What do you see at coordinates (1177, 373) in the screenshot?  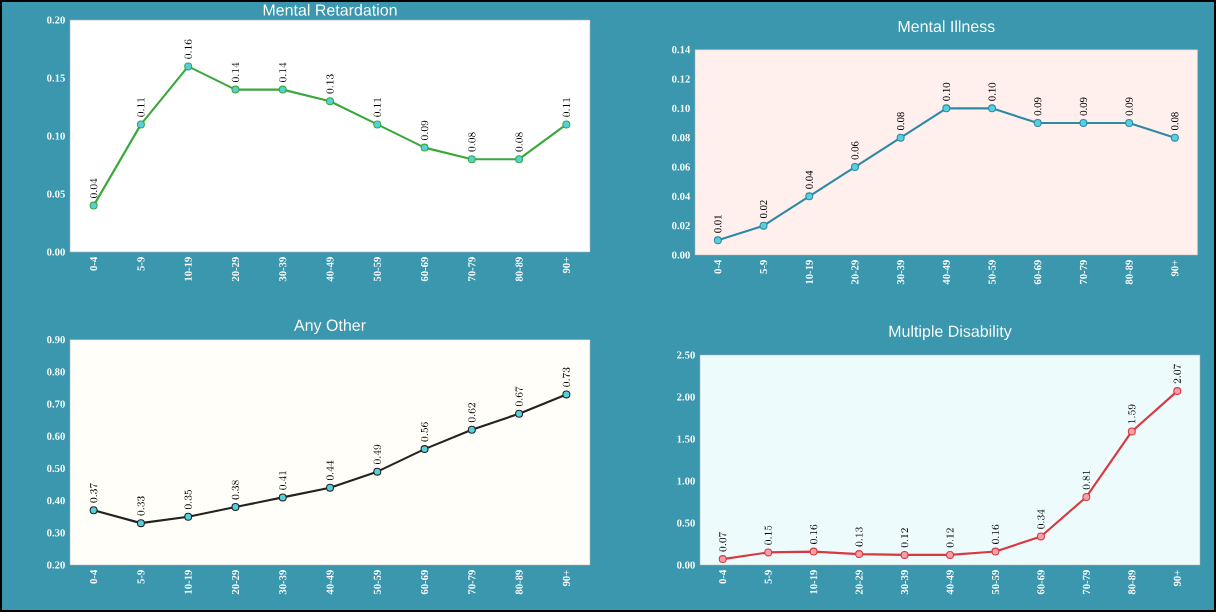 I see `data-label: 2.07` at bounding box center [1177, 373].